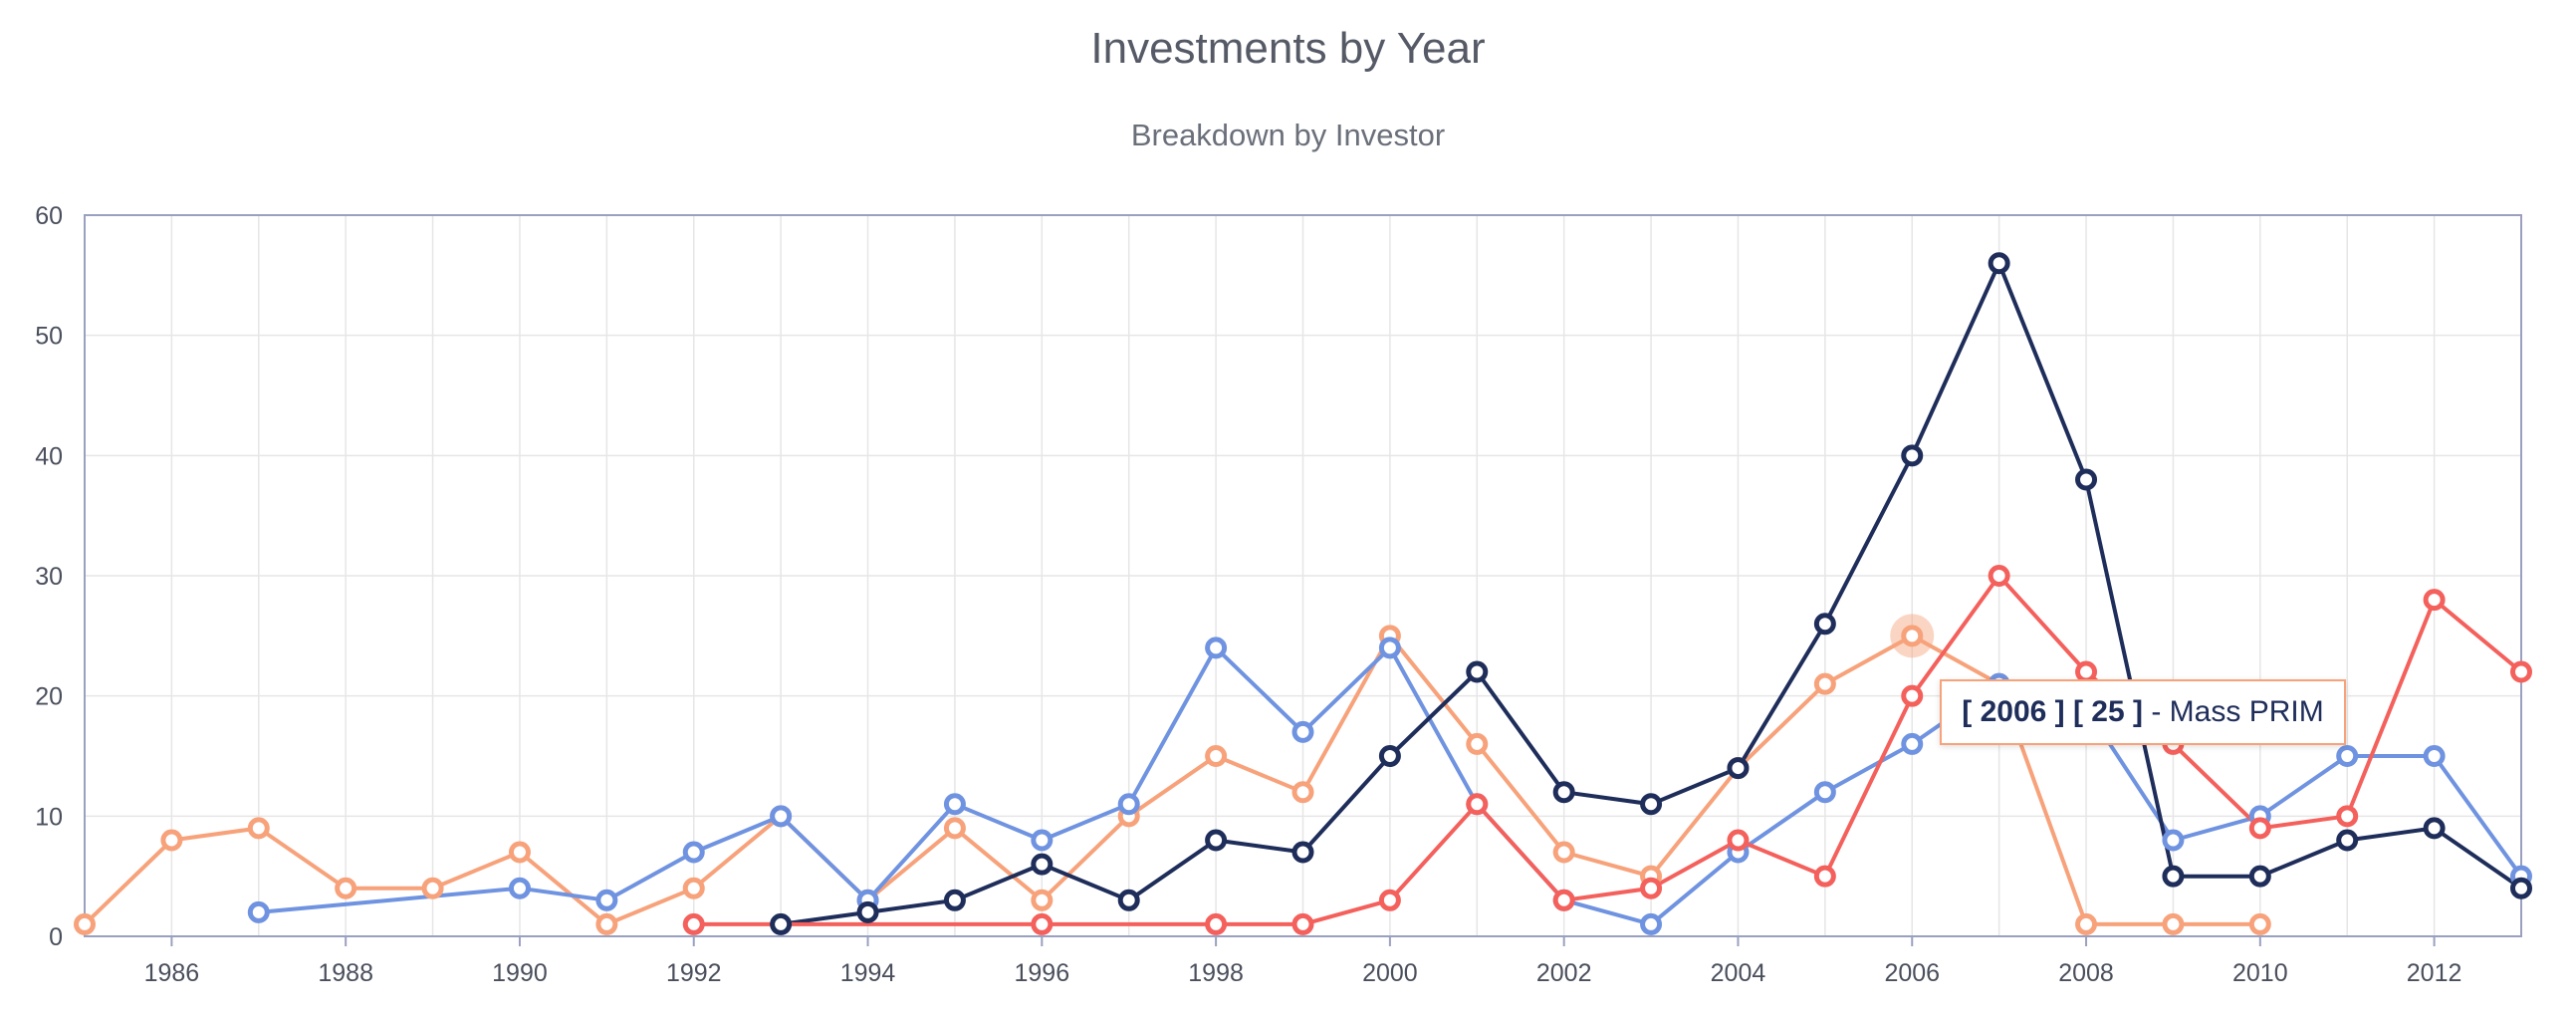 This screenshot has height=1020, width=2576. I want to click on x-tick-label: 1998, so click(1216, 973).